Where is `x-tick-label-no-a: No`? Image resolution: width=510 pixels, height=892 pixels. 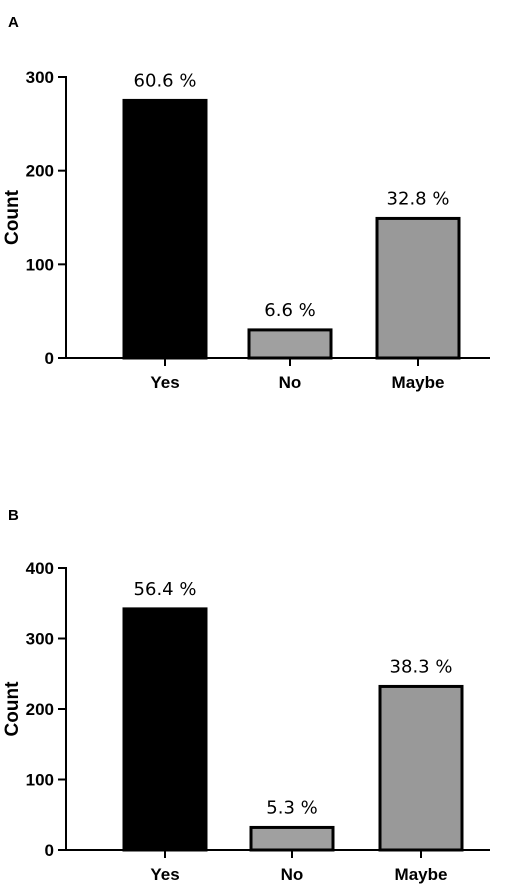
x-tick-label-no-a: No is located at coordinates (290, 382).